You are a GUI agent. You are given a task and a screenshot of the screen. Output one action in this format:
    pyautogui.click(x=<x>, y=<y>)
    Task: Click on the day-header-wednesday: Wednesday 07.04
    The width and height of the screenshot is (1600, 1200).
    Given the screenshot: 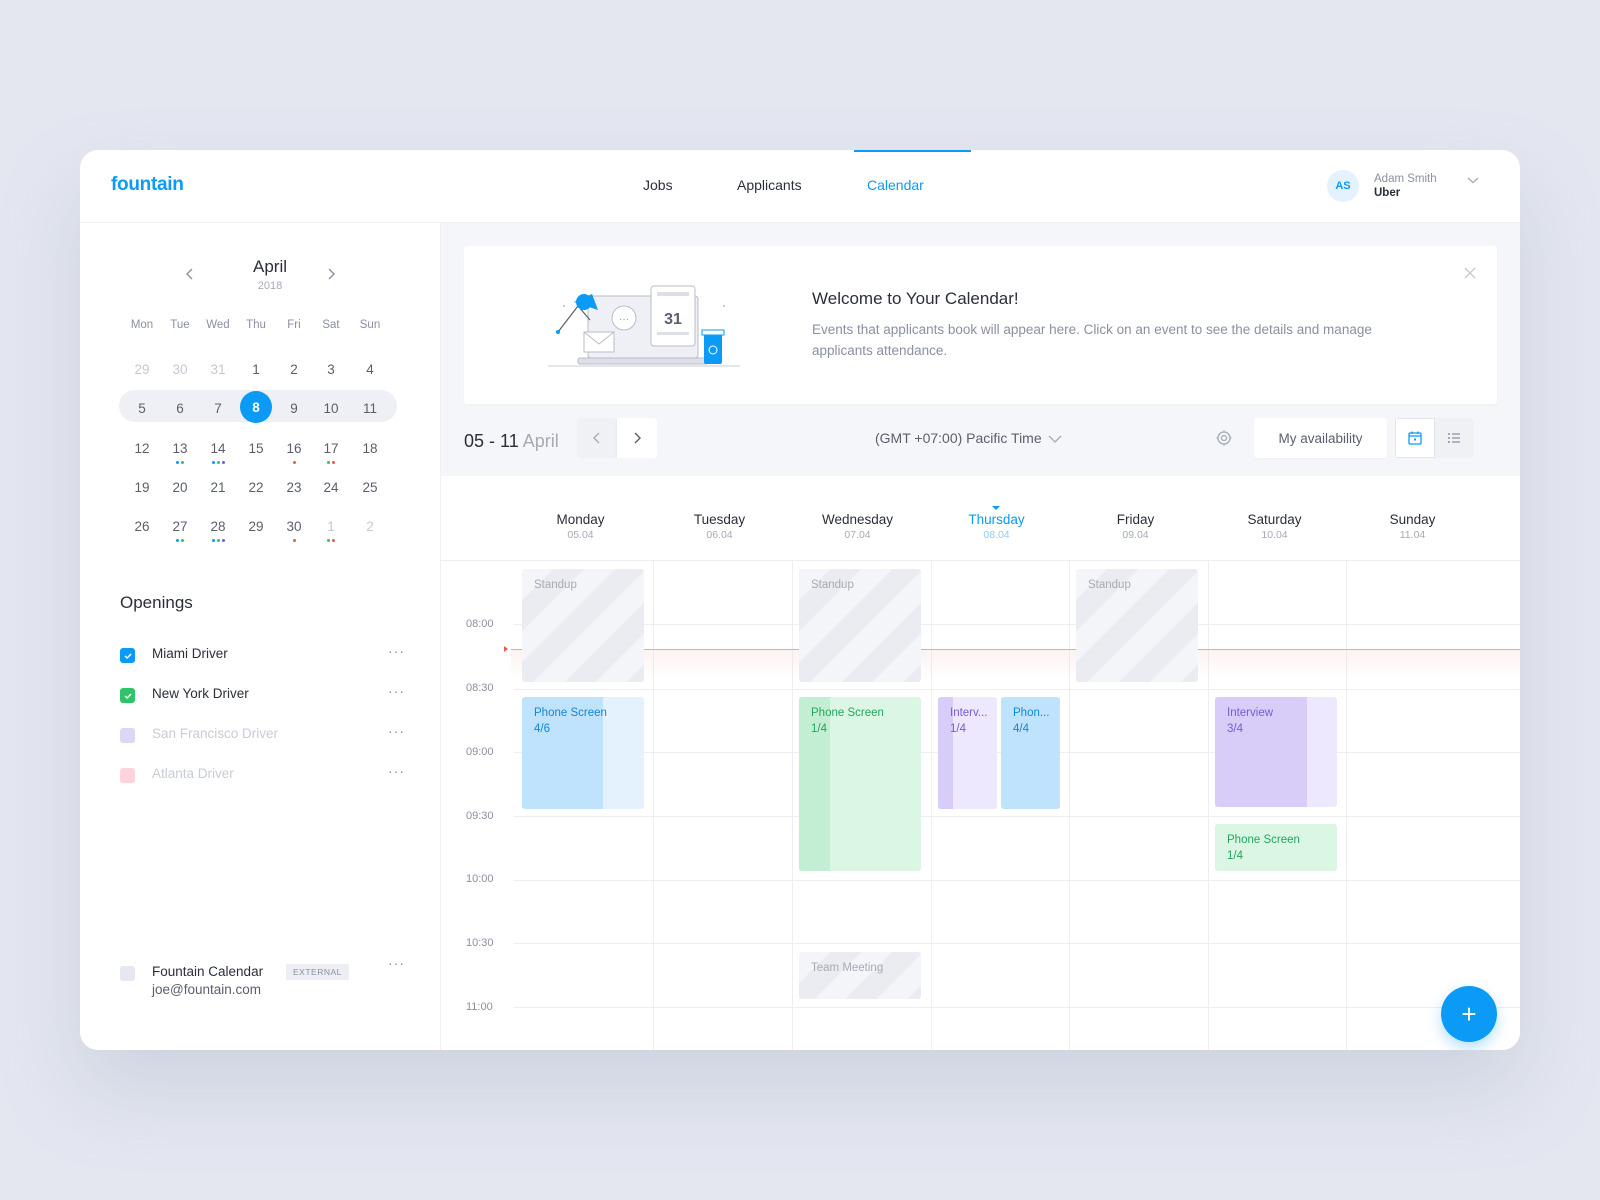 What is the action you would take?
    pyautogui.click(x=857, y=526)
    